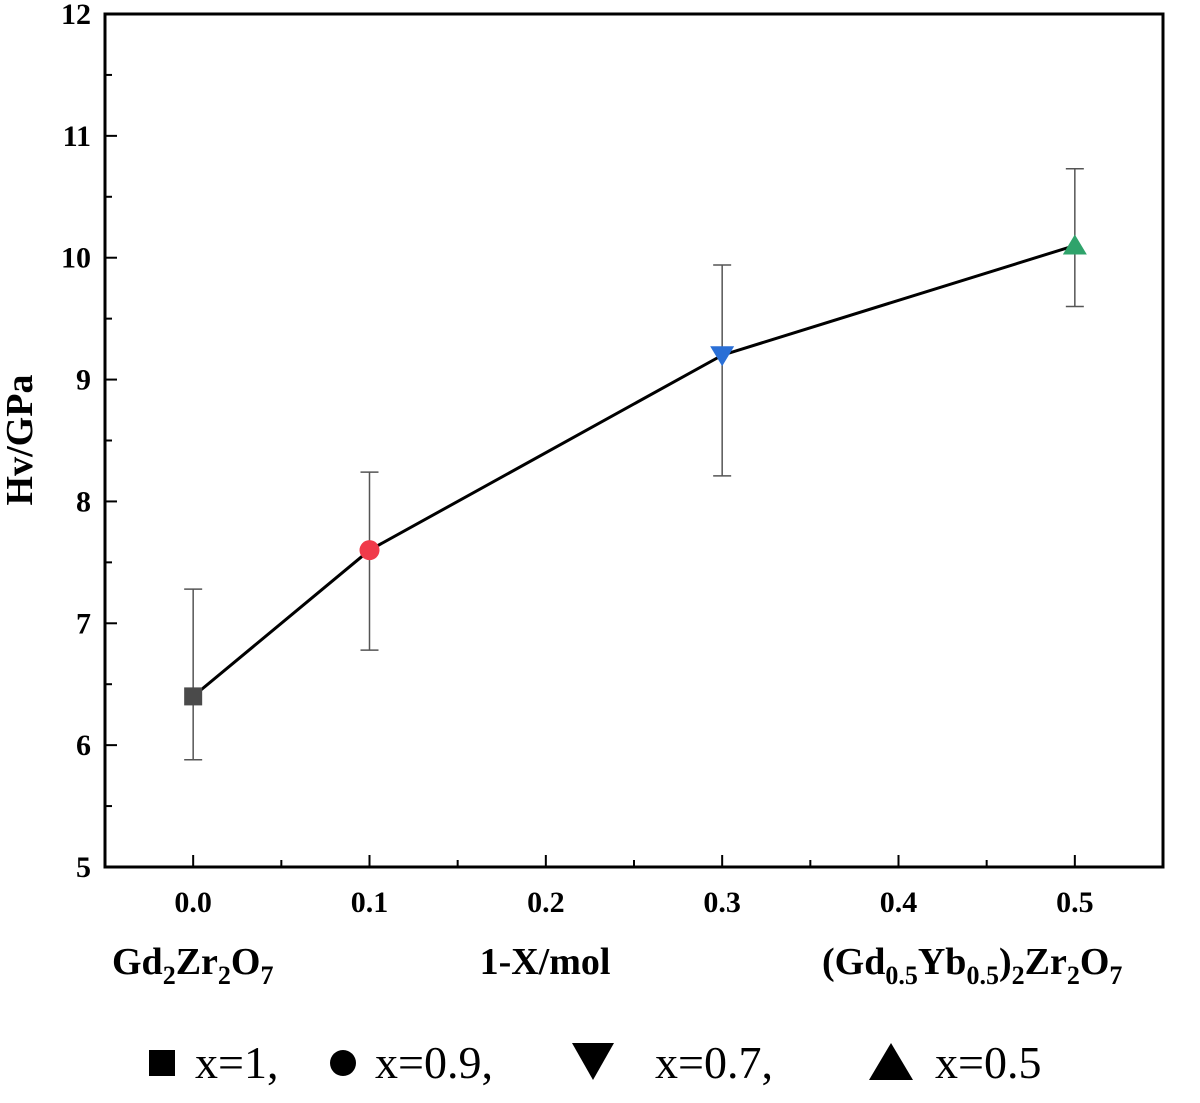  What do you see at coordinates (89, 442) in the screenshot?
I see `y-axis: 5 6 7 8 9 10 11 12` at bounding box center [89, 442].